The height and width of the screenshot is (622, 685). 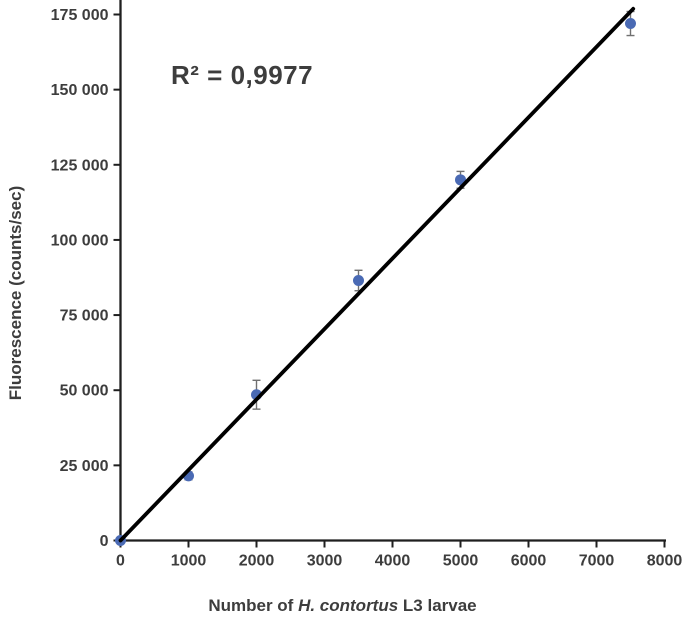 I want to click on y-tick-label: 75 000, so click(x=84, y=316).